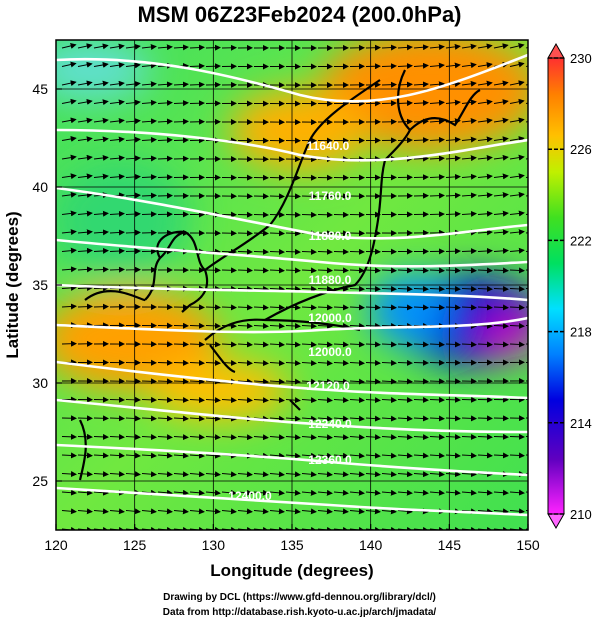 The image size is (599, 625). I want to click on contour-label: 11640.0, so click(328, 146).